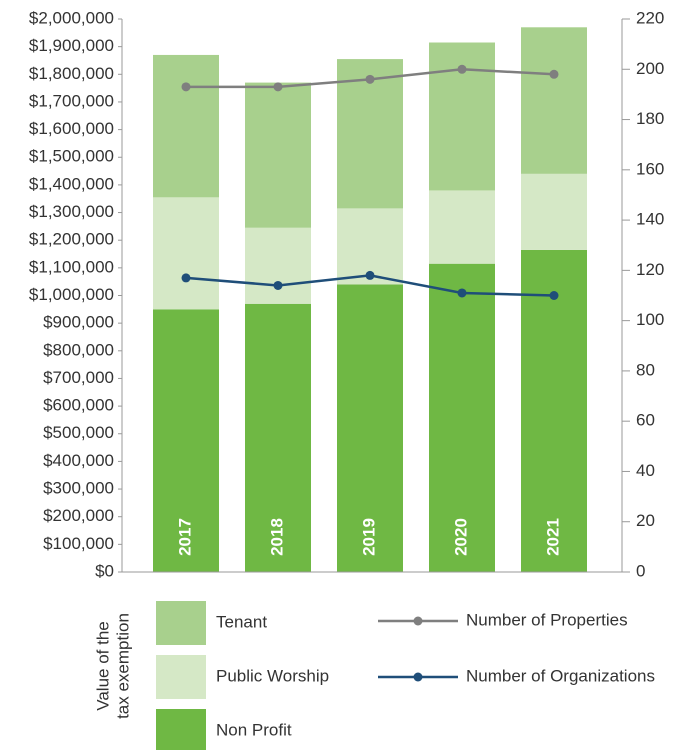 The image size is (692, 750). I want to click on y-tick-label: $2,000,000, so click(71, 17).